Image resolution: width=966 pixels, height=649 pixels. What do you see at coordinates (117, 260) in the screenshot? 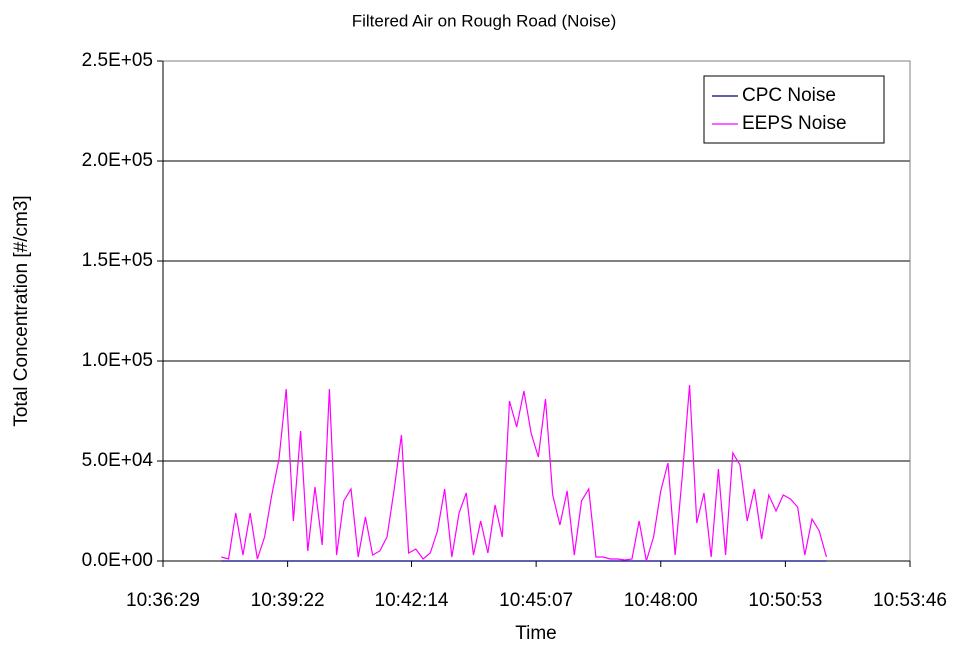
I see `y-tick-label: 1.5E+05` at bounding box center [117, 260].